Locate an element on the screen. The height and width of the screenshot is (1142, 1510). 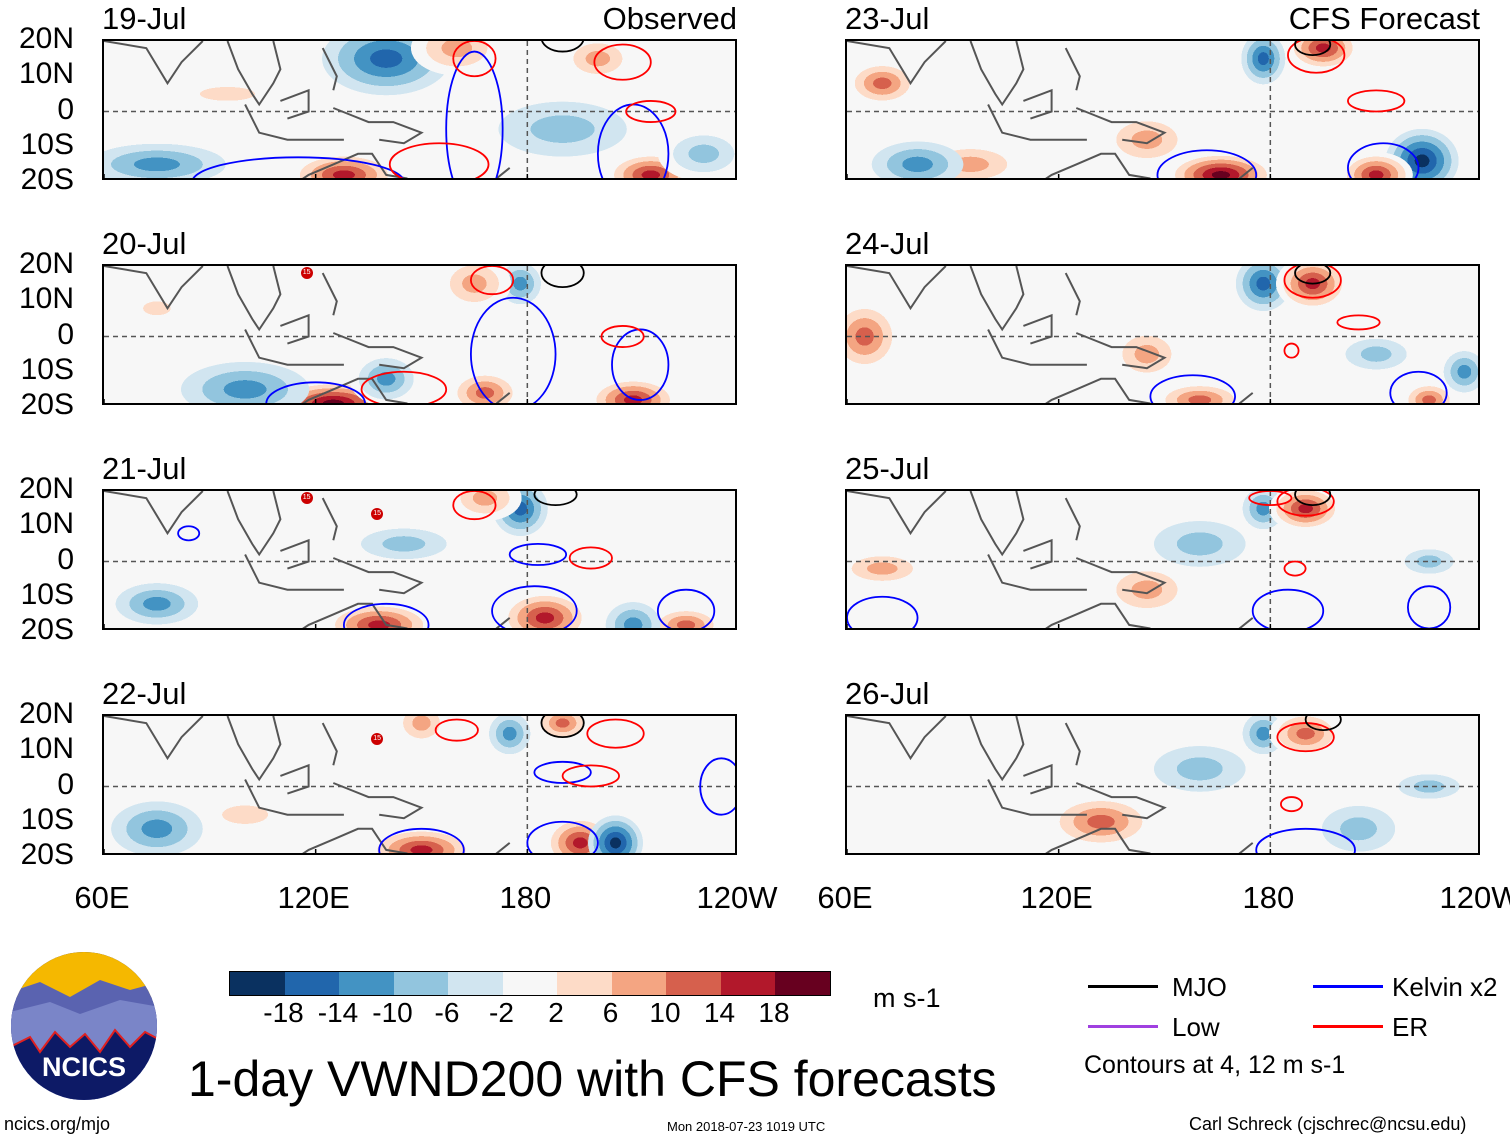
colorbar-label: 14 is located at coordinates (719, 1012).